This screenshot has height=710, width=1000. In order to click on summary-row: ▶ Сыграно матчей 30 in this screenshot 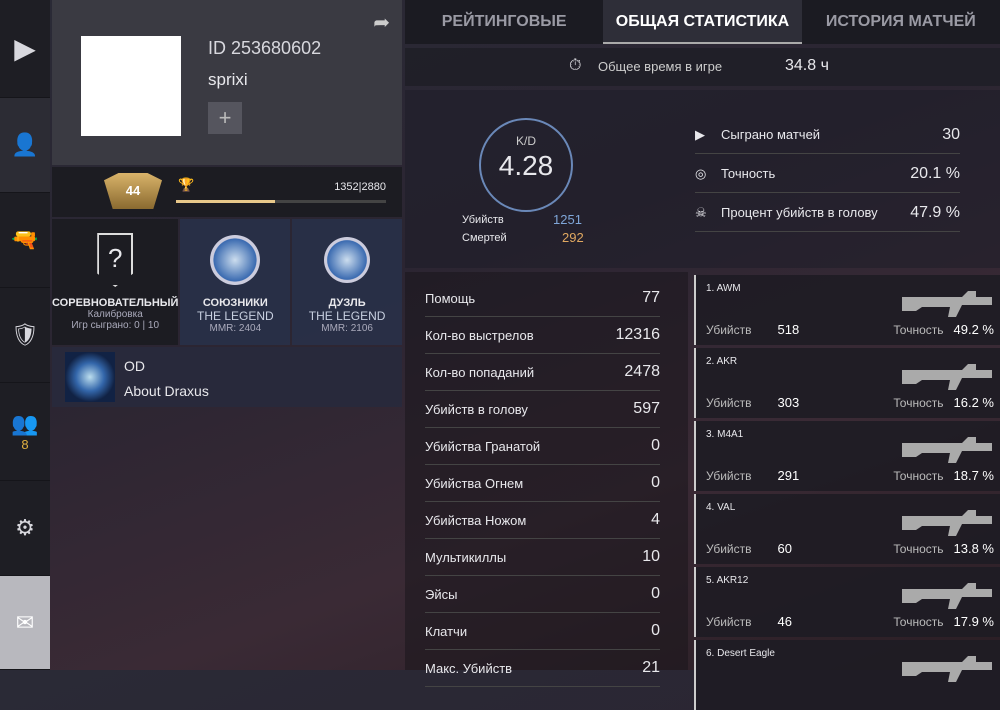, I will do `click(827, 135)`.